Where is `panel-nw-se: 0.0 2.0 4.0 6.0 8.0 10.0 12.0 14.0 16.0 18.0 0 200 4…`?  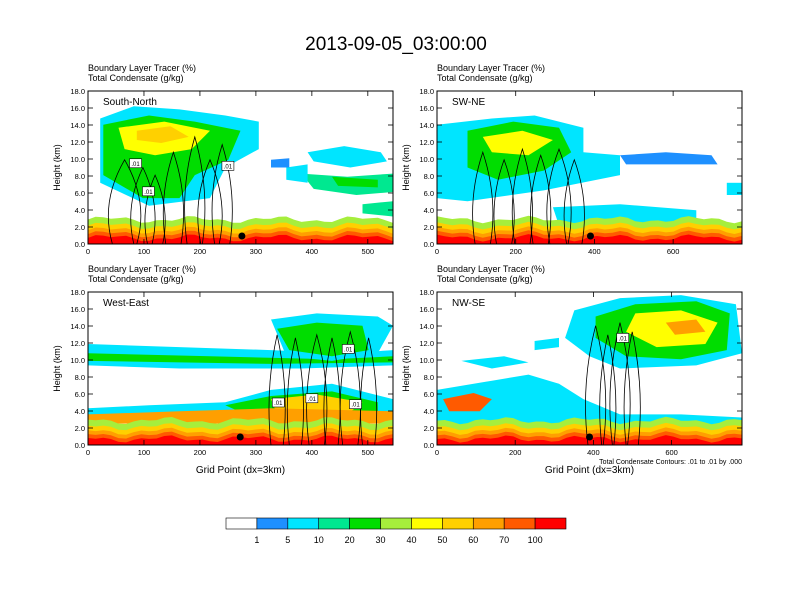
panel-nw-se: 0.0 2.0 4.0 6.0 8.0 10.0 12.0 14.0 16.0 18.0 0 200 4… is located at coordinates (572, 370).